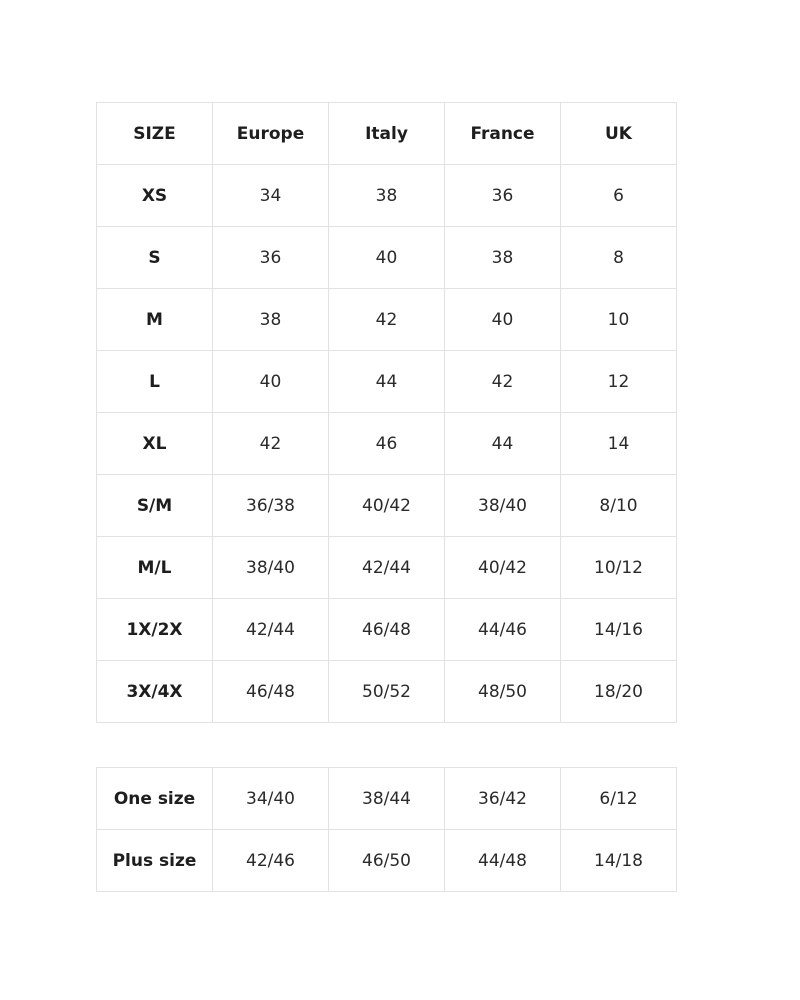 The height and width of the screenshot is (1000, 800). I want to click on size-value-cell: 12, so click(618, 381).